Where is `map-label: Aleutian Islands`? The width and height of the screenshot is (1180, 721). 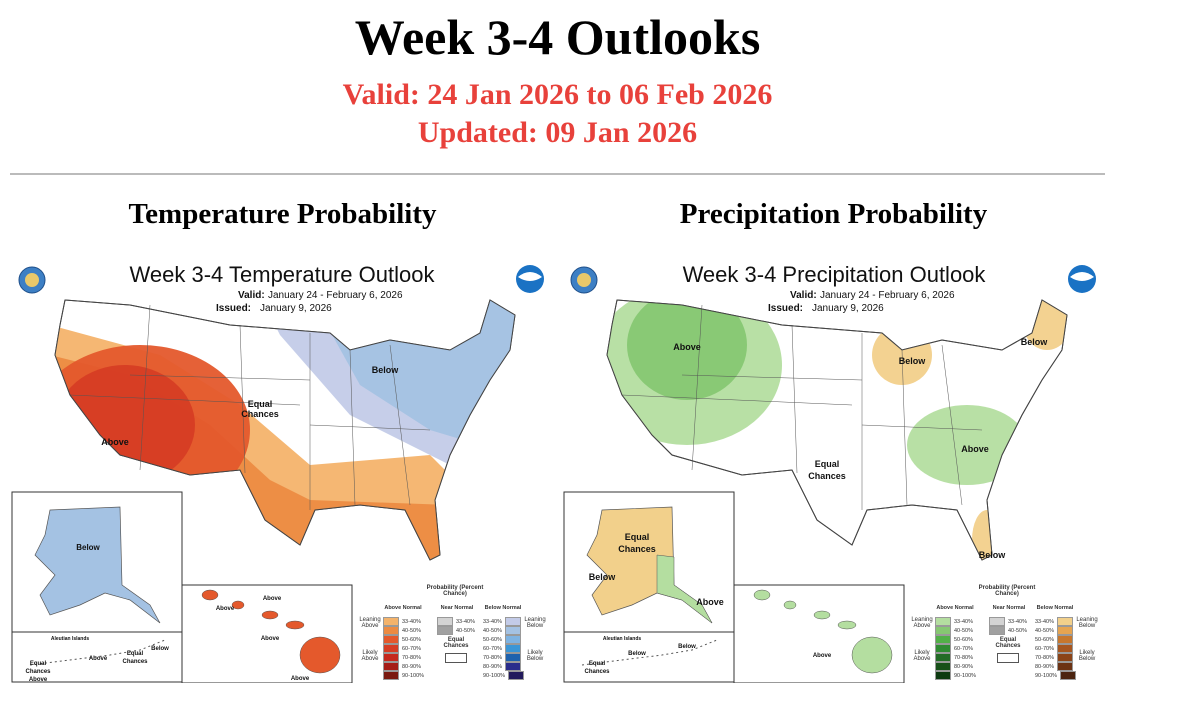
map-label: Aleutian Islands is located at coordinates (70, 639).